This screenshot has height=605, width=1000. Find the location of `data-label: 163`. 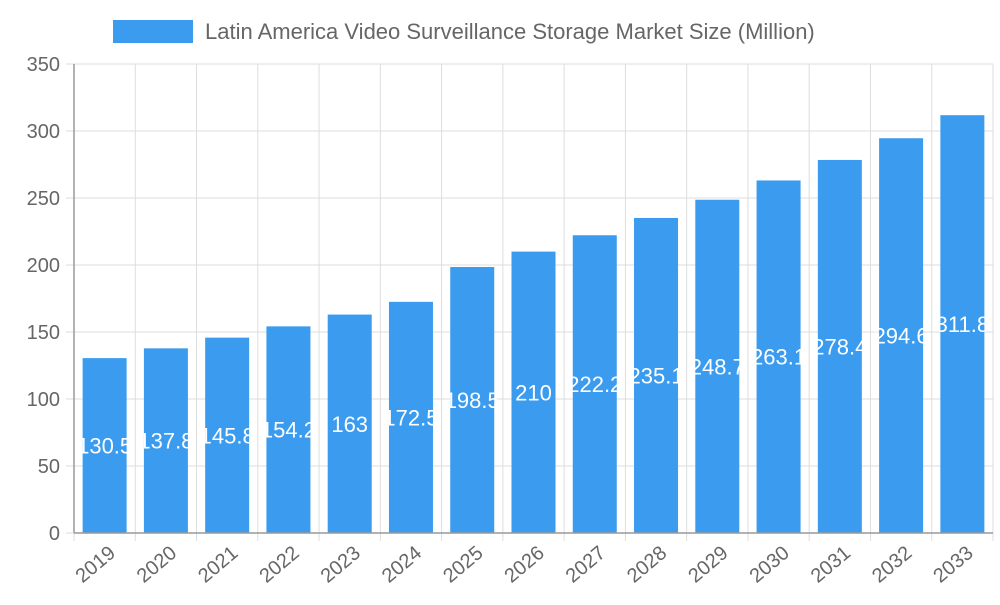

data-label: 163 is located at coordinates (349, 424).